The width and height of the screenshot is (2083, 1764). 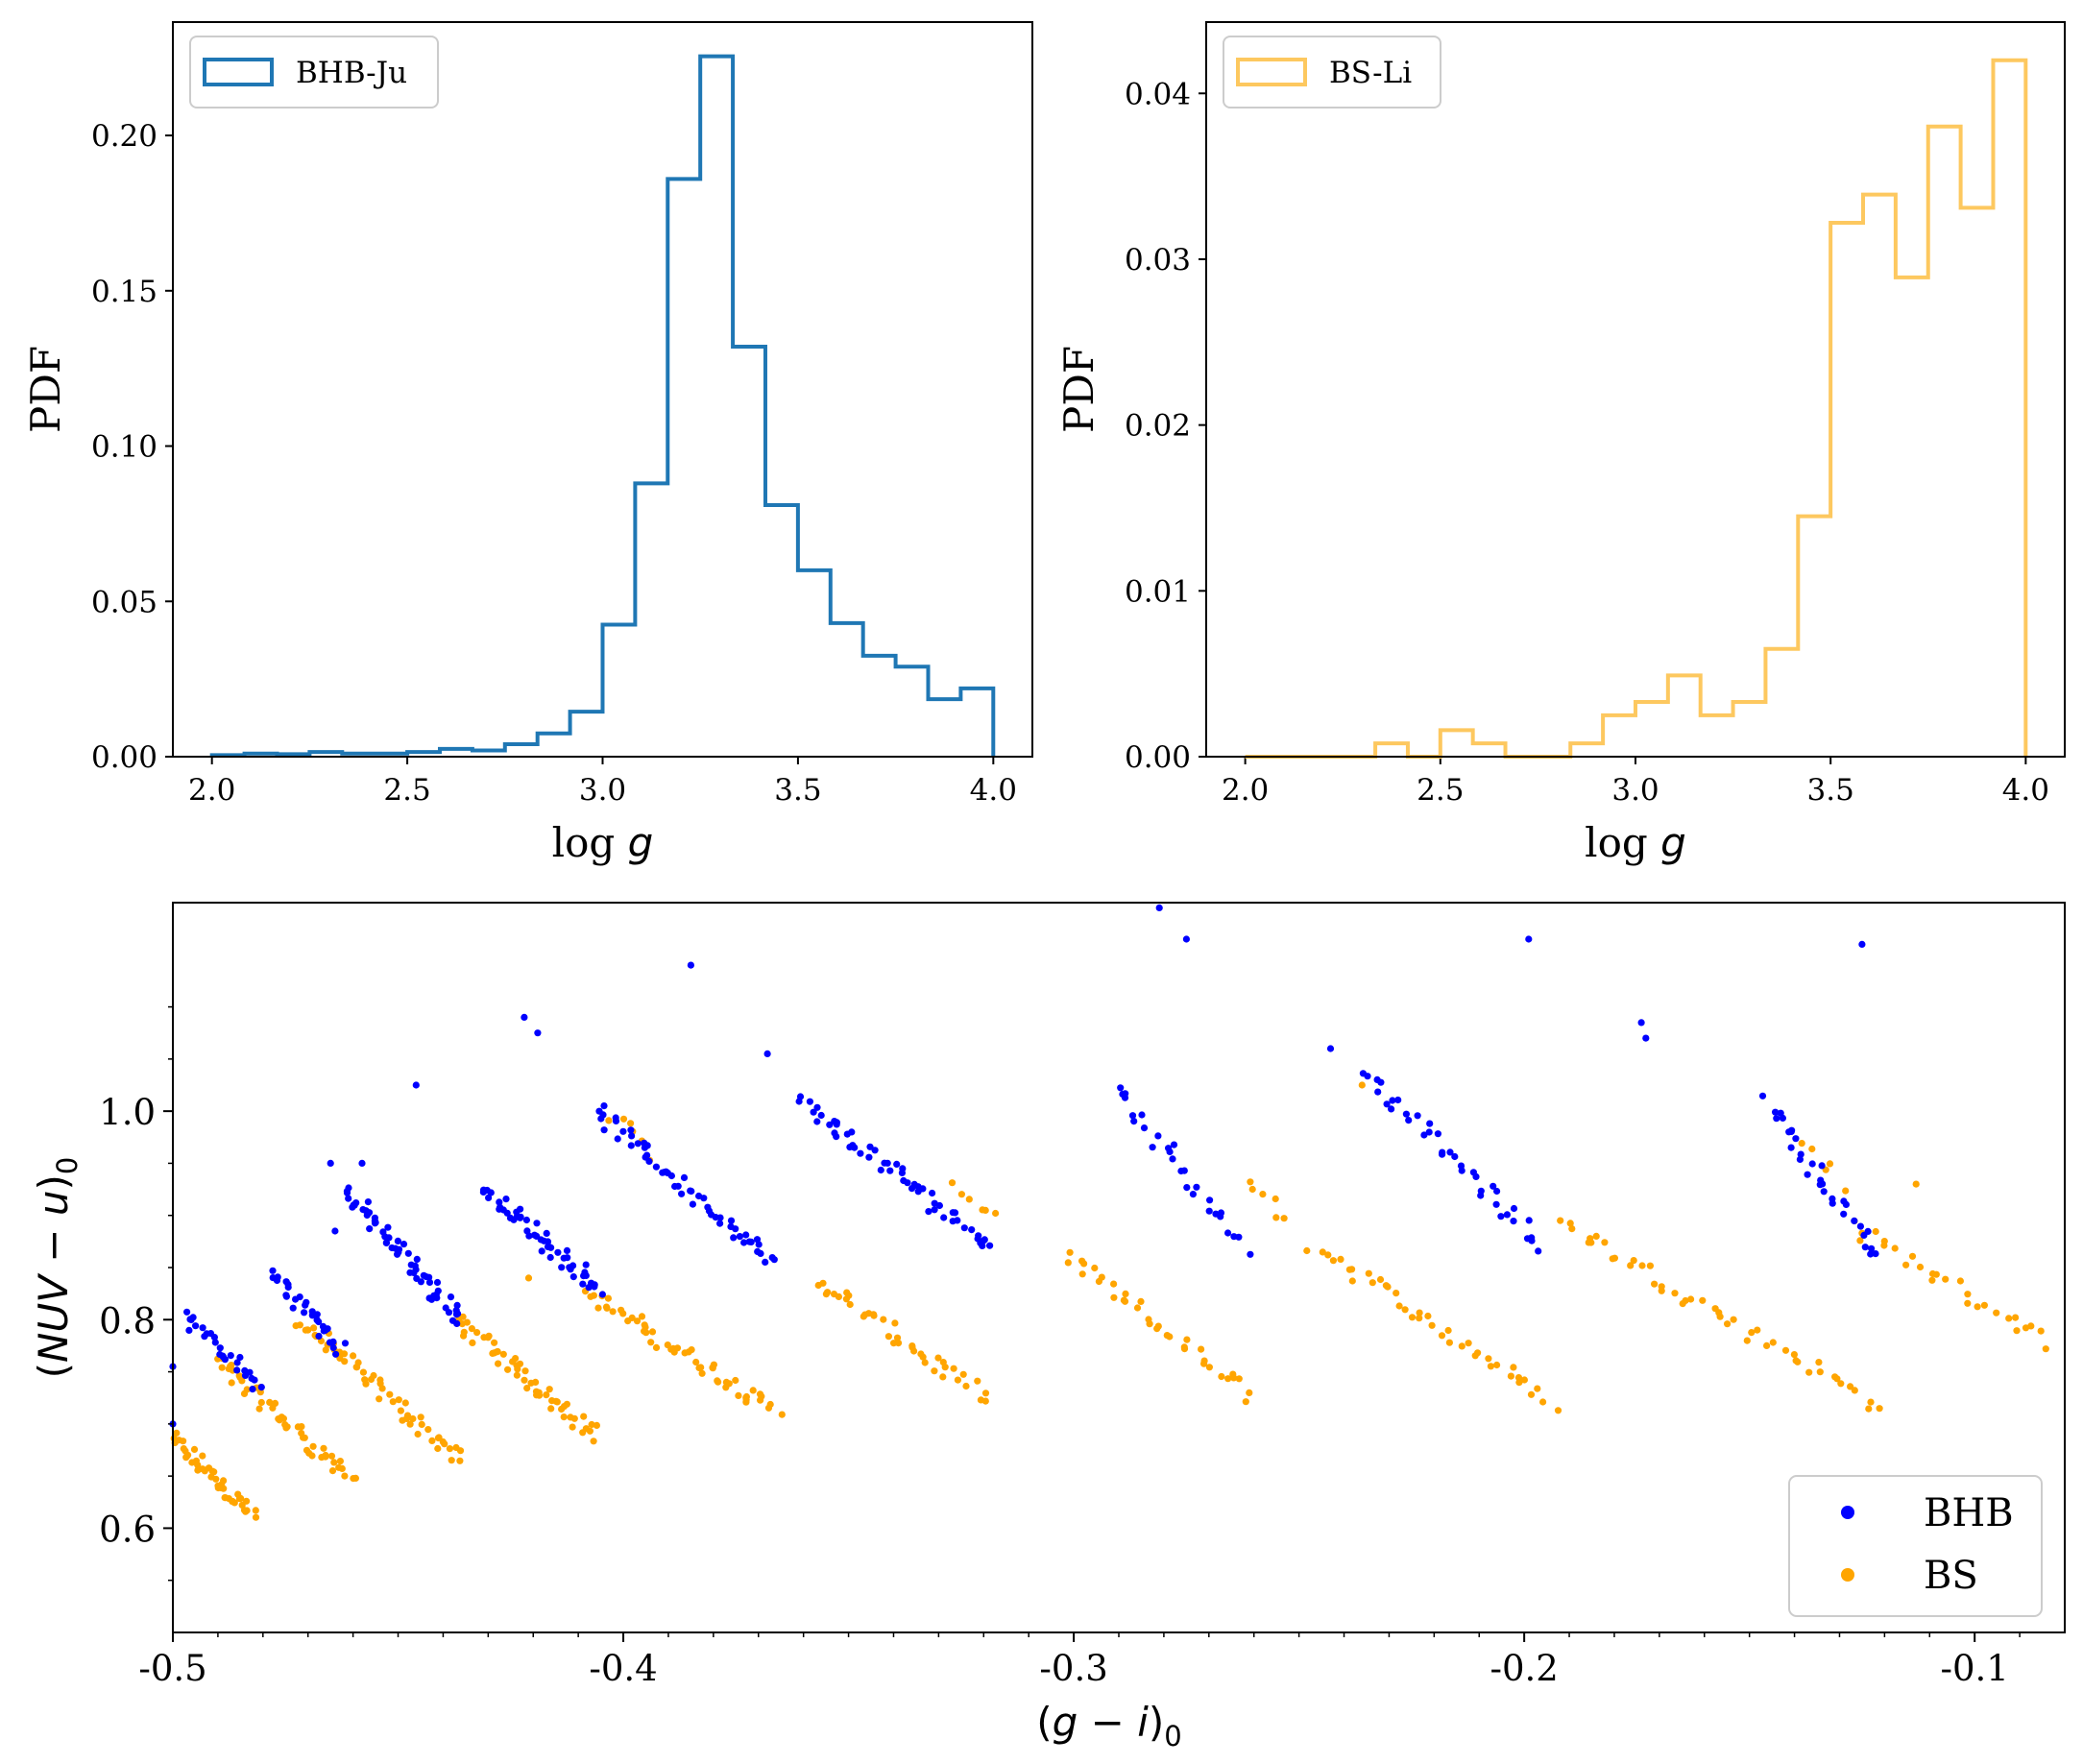 I want to click on y-axis-ticks: 0.6 0.8 1.0, so click(x=136, y=1293).